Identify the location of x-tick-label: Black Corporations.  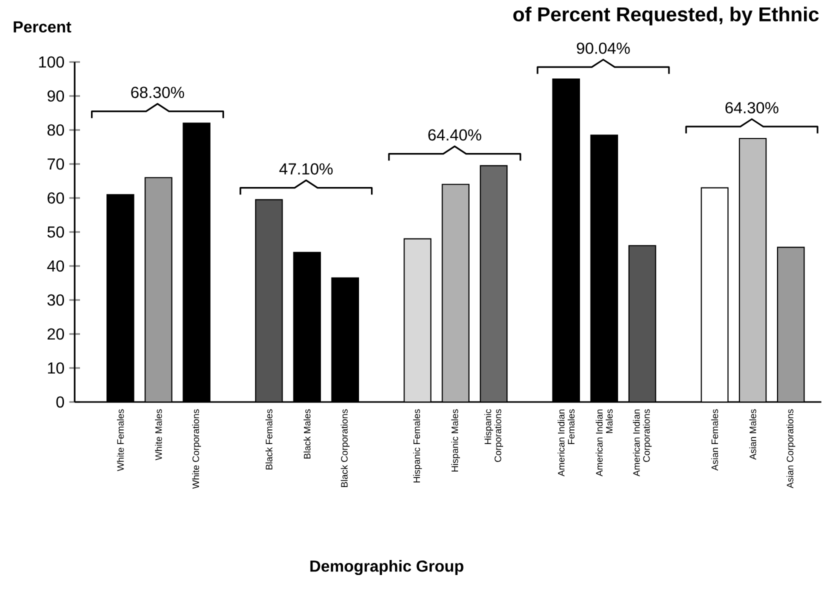
(345, 448).